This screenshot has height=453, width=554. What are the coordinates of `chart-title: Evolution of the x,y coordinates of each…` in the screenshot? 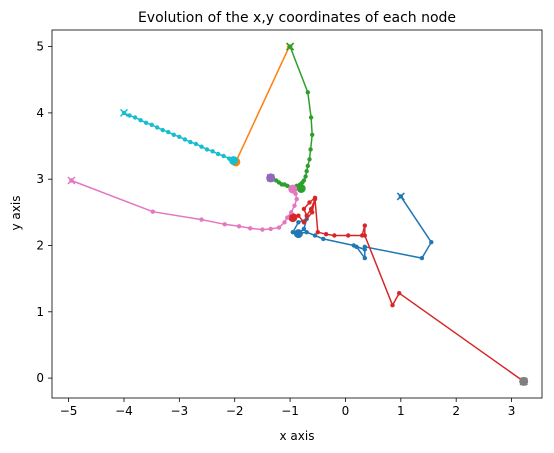 It's located at (297, 18).